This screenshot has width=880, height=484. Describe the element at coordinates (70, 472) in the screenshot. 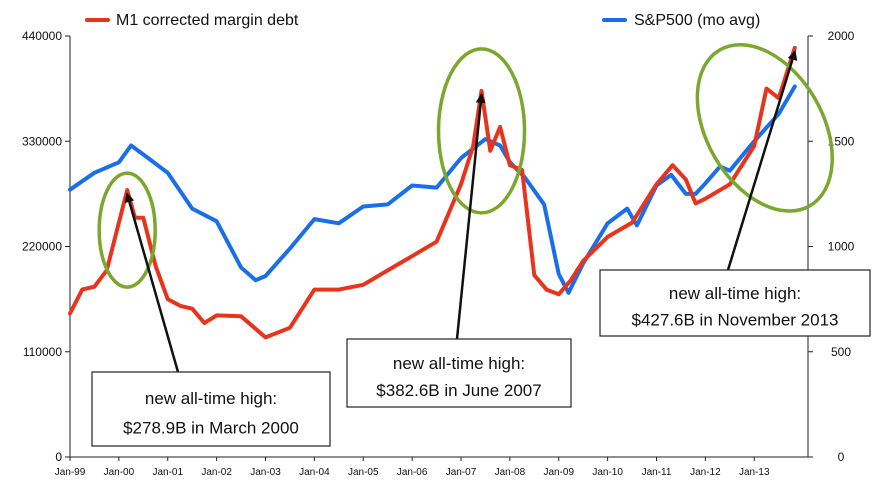

I see `x-tick-label: Jan-99` at that location.